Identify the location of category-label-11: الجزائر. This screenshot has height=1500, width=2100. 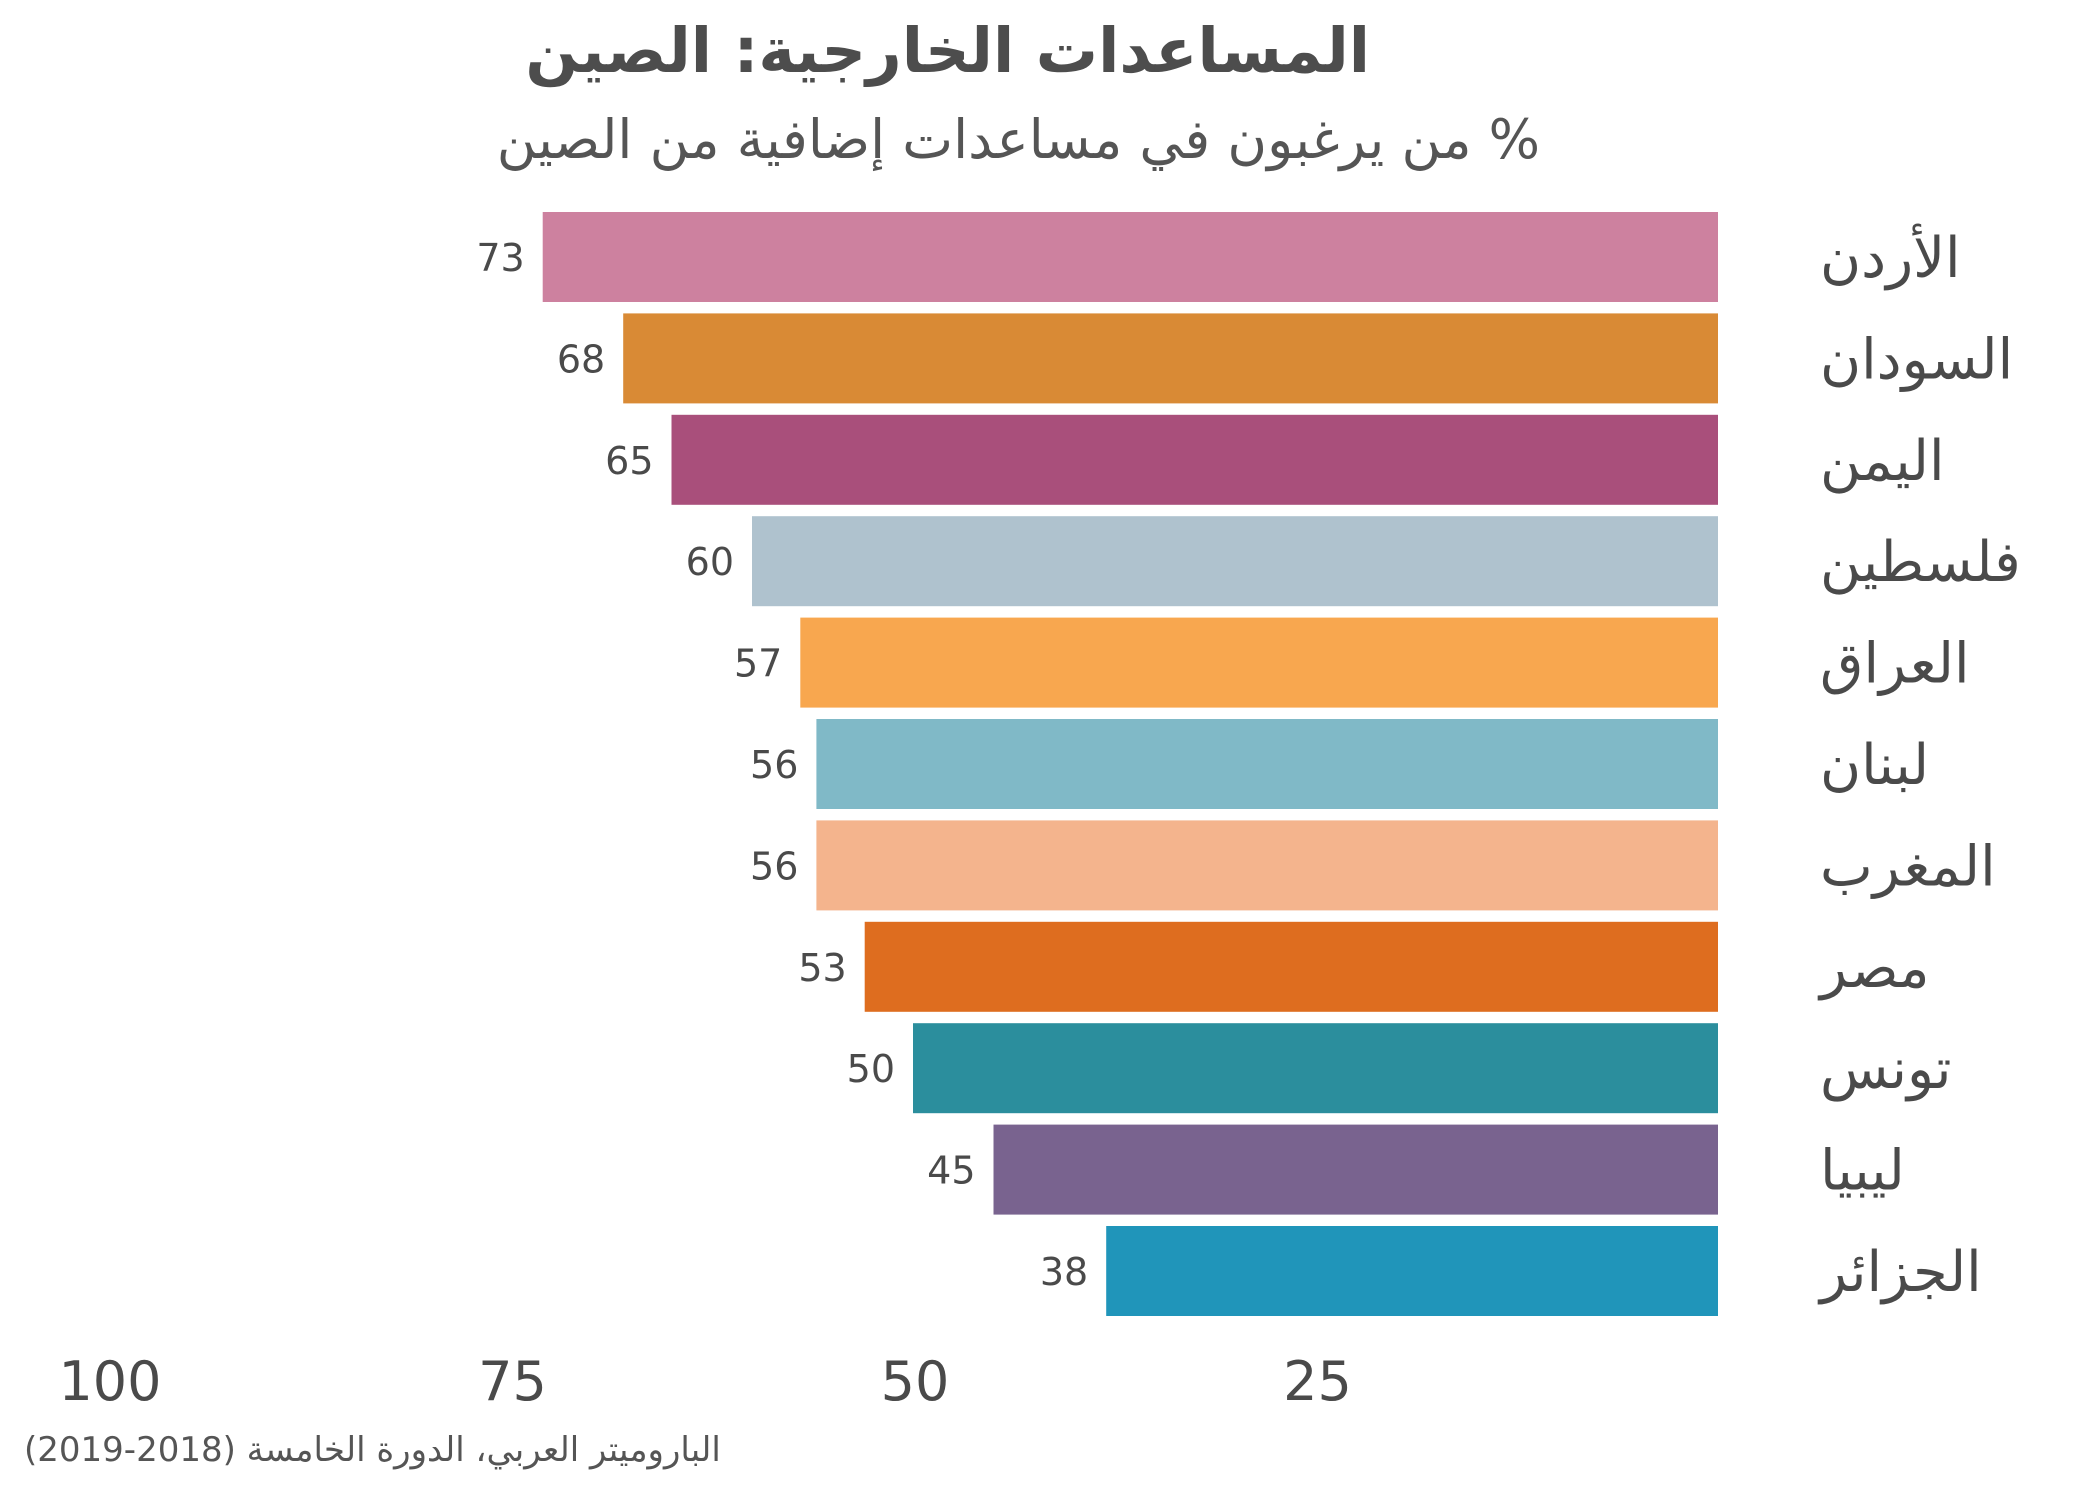
(1899, 1272).